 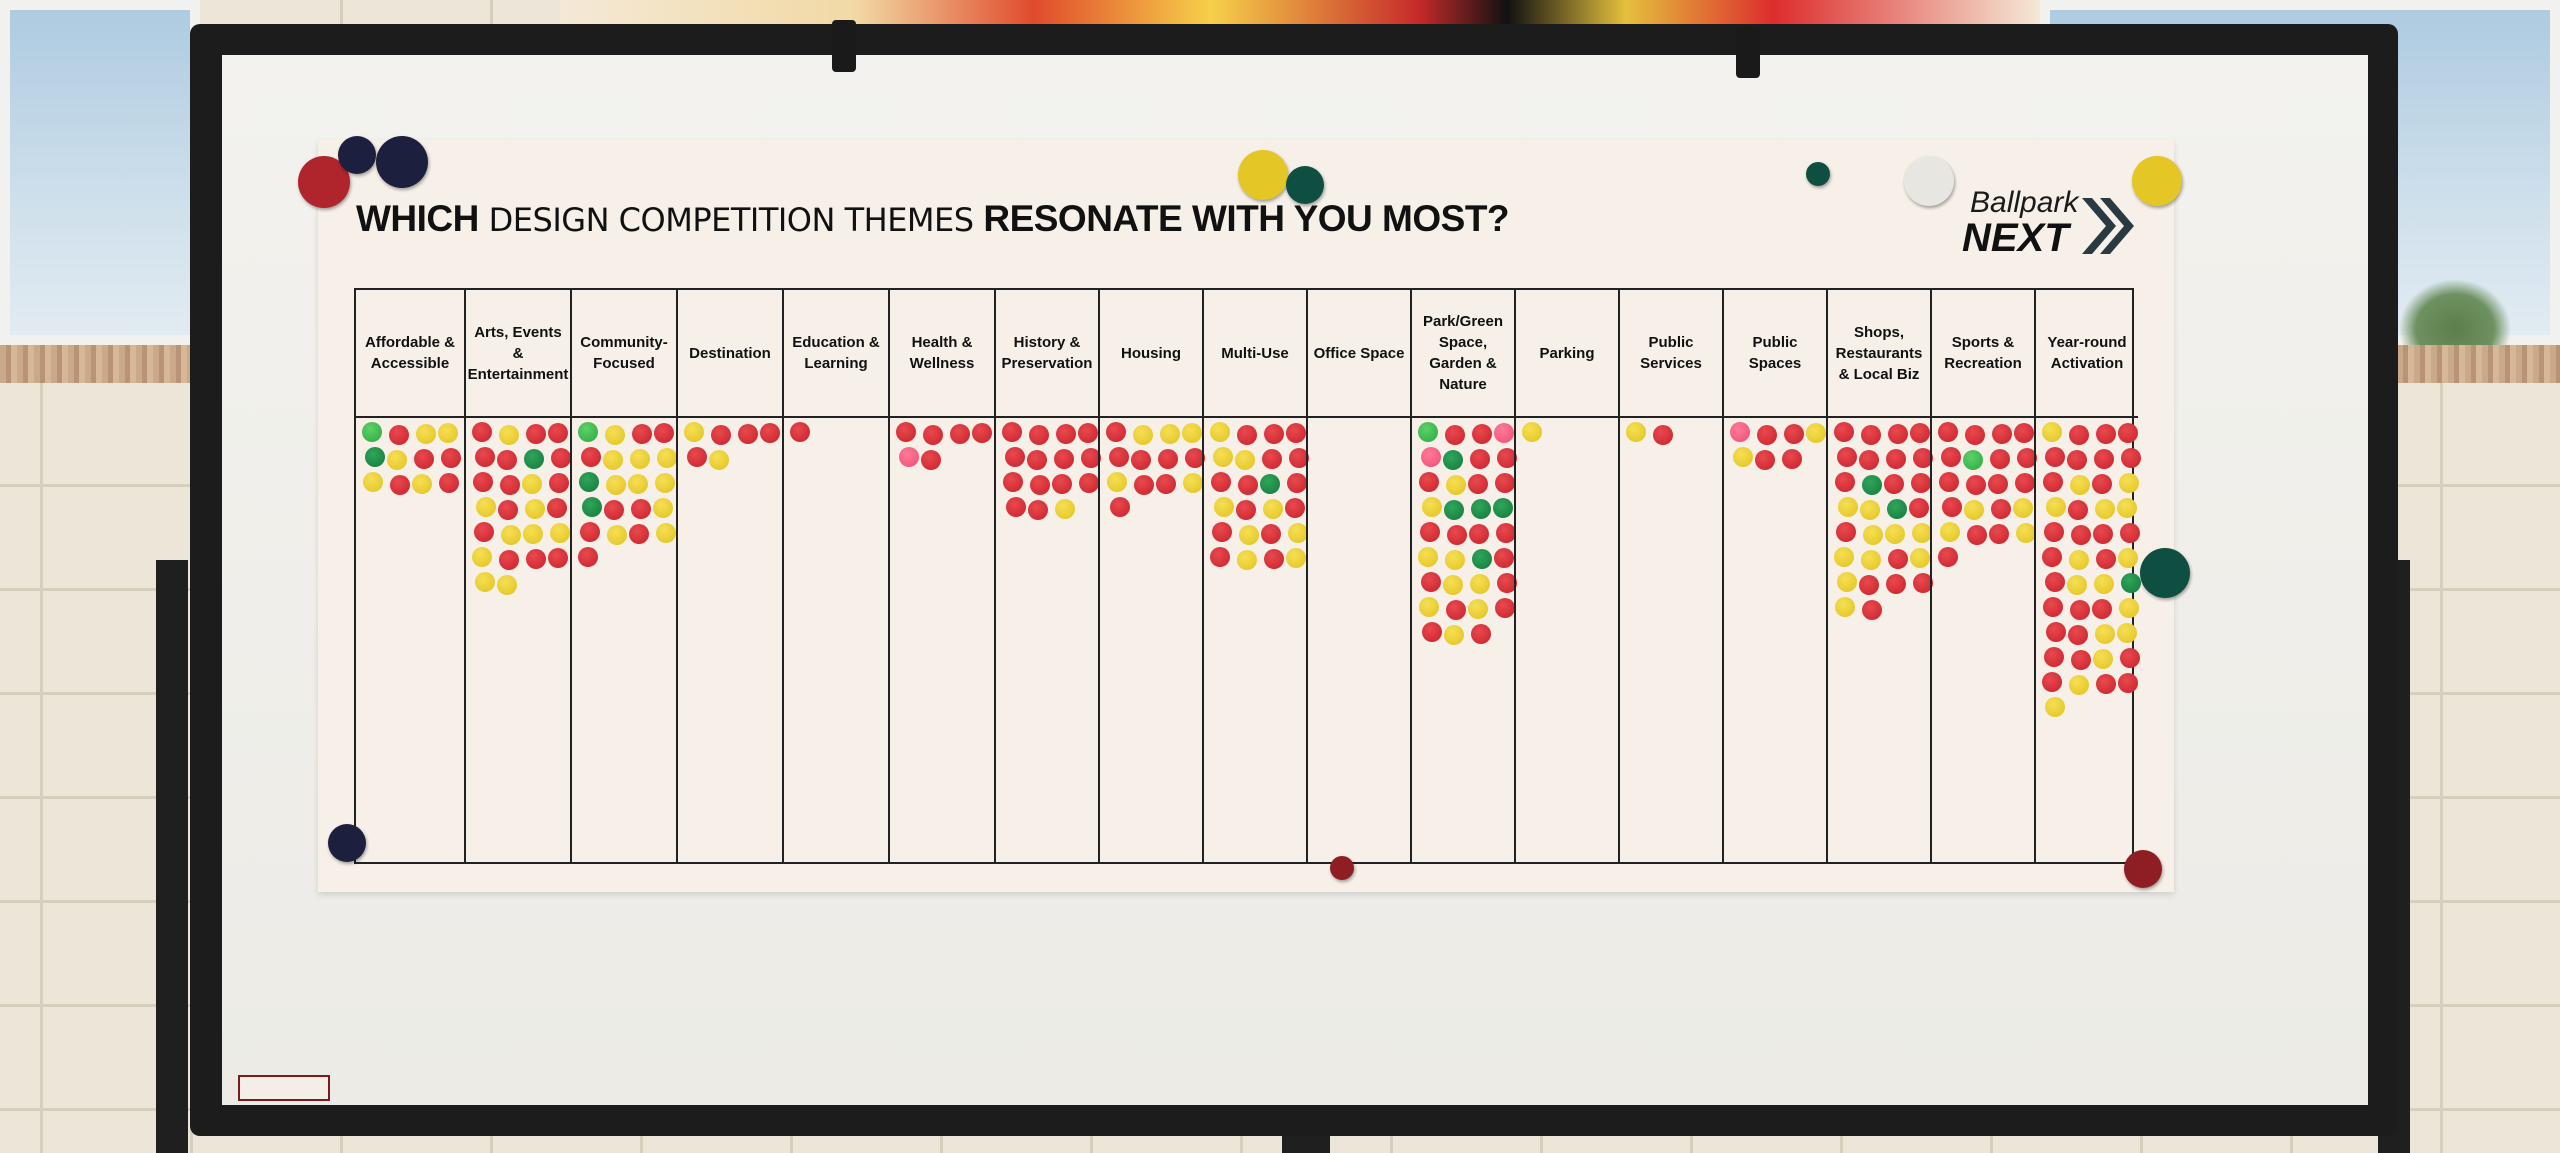 What do you see at coordinates (1740, 432) in the screenshot?
I see `vote-dot-pink` at bounding box center [1740, 432].